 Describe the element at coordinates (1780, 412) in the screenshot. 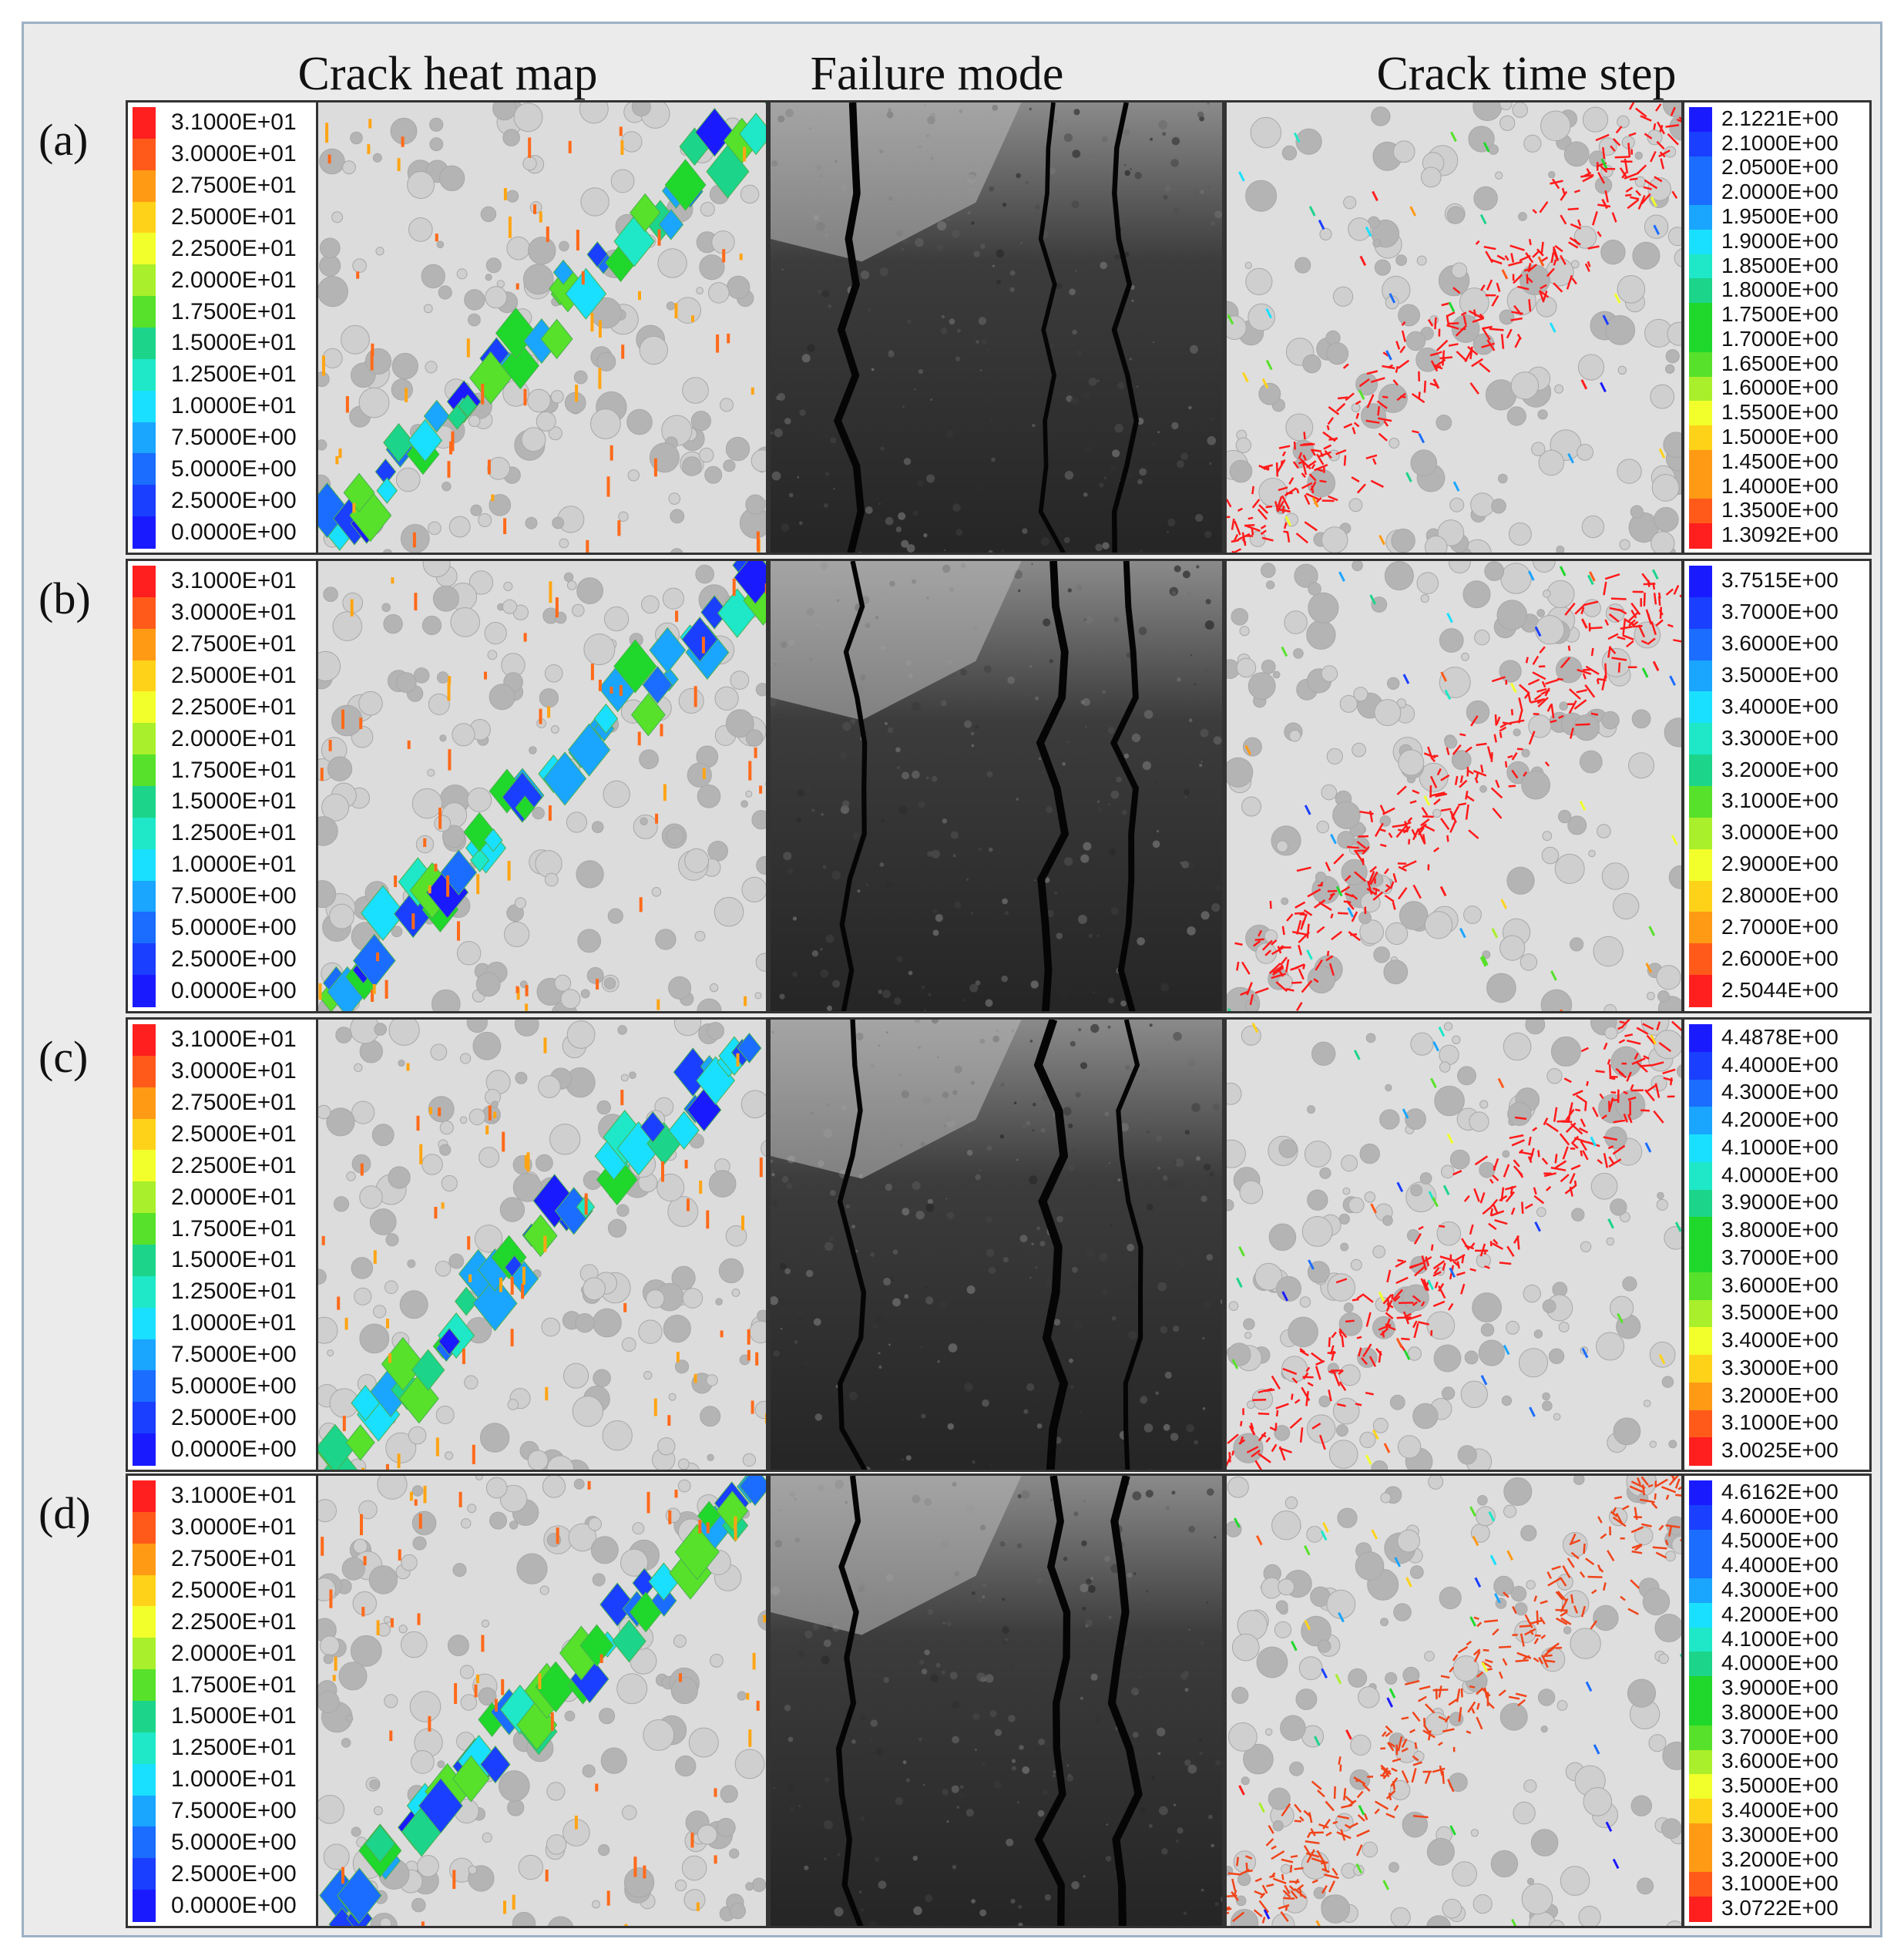

I see `legend-tick-label: 1.5500E+00` at that location.